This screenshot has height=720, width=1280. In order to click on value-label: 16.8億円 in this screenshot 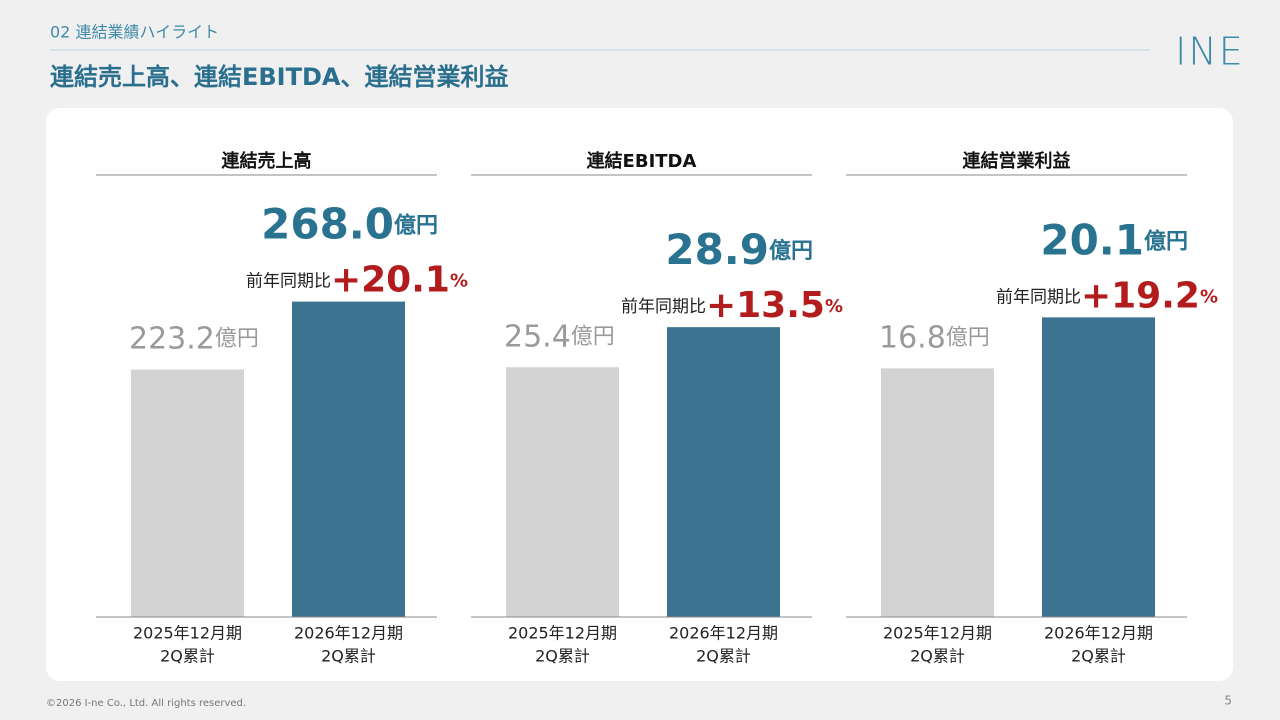, I will do `click(934, 337)`.